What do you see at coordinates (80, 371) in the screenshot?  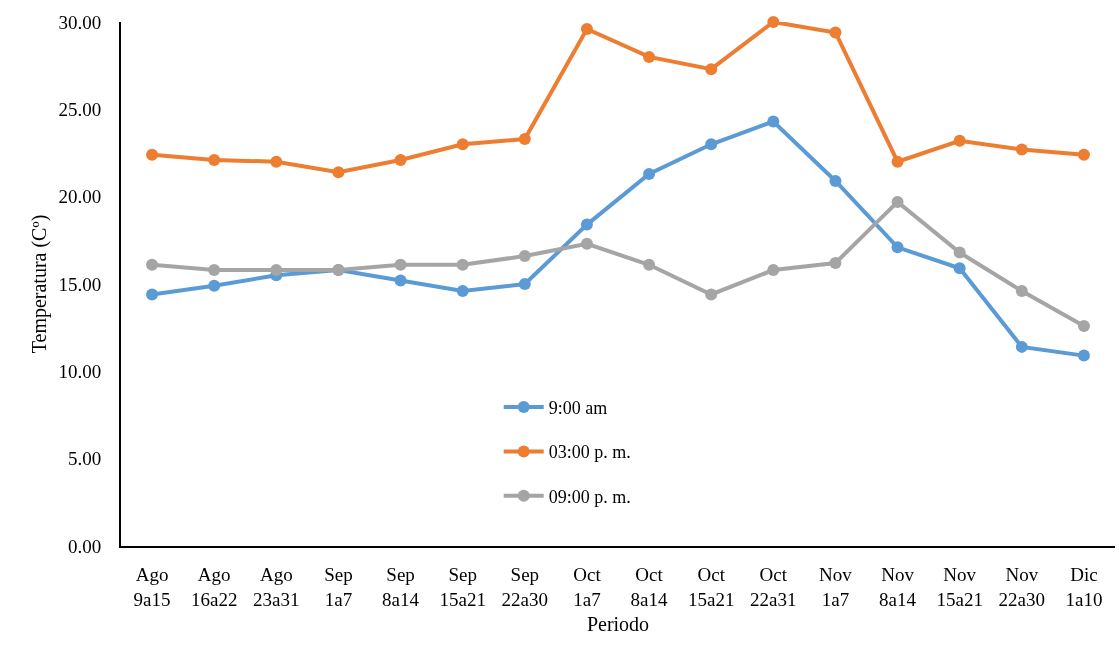 I see `y-tick-label: 10.00` at bounding box center [80, 371].